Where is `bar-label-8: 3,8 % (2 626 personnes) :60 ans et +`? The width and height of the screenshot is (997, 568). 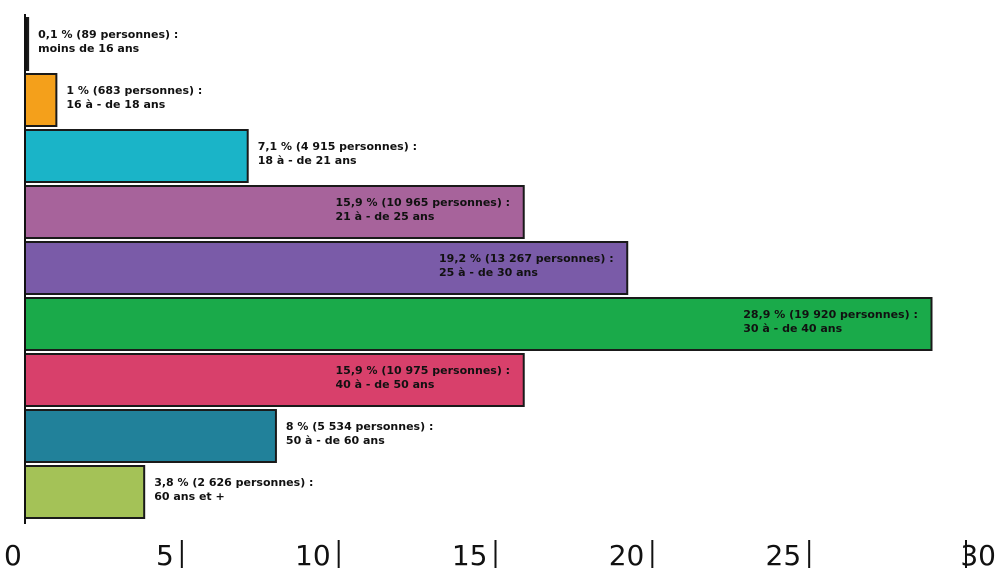
bar-label-8: 3,8 % (2 626 personnes) :60 ans et + is located at coordinates (233, 489).